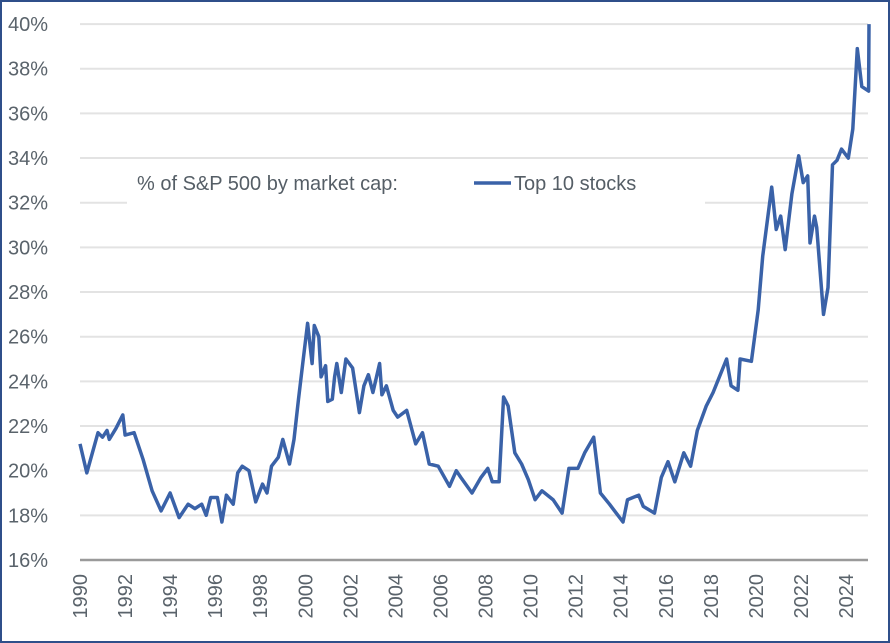  What do you see at coordinates (28, 25) in the screenshot?
I see `y-tick-label: 40%` at bounding box center [28, 25].